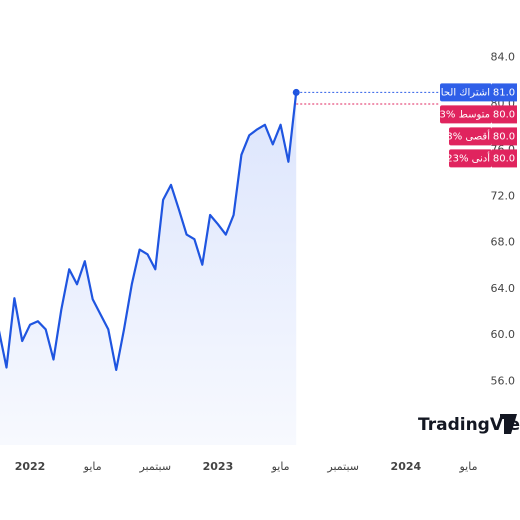 The height and width of the screenshot is (520, 520). Describe the element at coordinates (459, 92) in the screenshot. I see `price-label-text: اشتراك الحالي` at that location.